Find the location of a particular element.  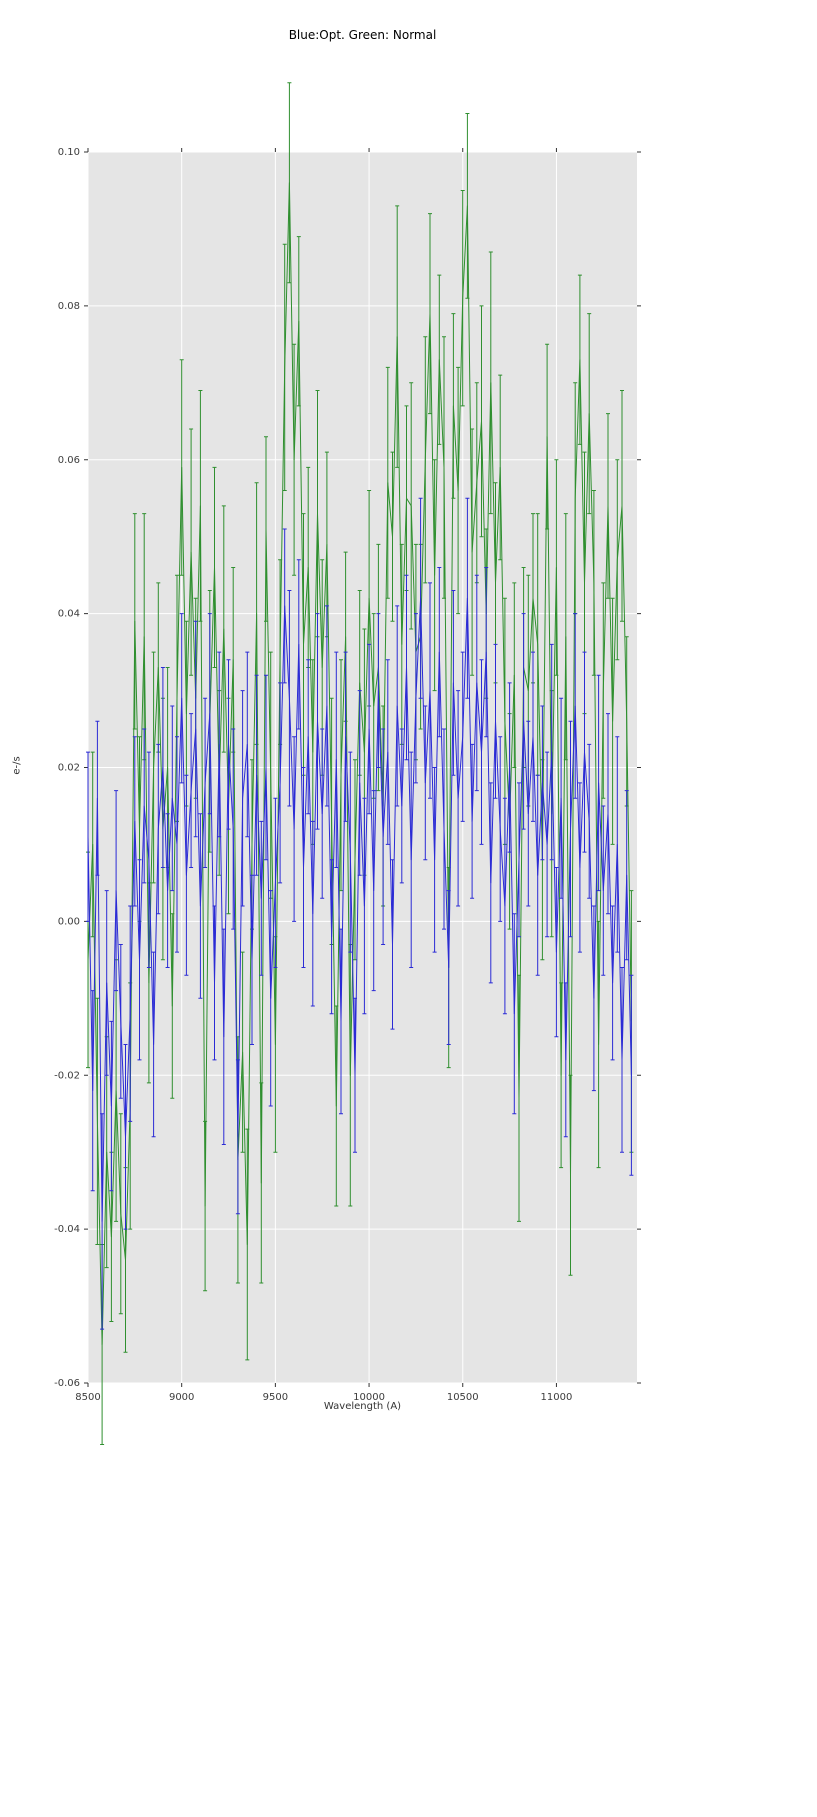

x-axis-label: Wavelength (A) is located at coordinates (362, 1406).